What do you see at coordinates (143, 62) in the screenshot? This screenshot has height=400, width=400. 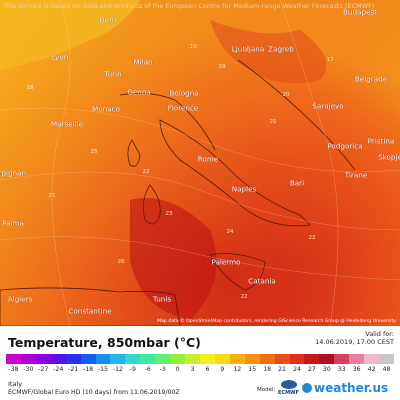 I see `city-label: Milan` at bounding box center [143, 62].